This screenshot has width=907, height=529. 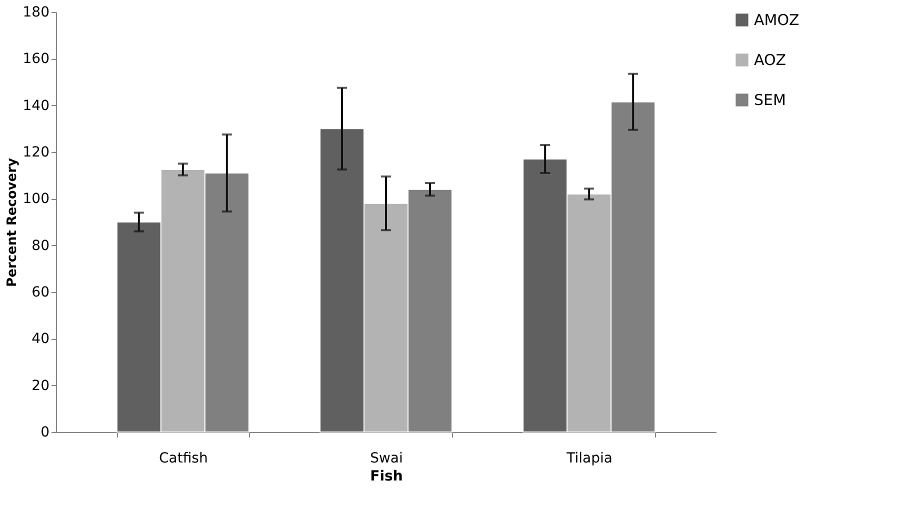 I want to click on y-tick-label: 60, so click(x=41, y=292).